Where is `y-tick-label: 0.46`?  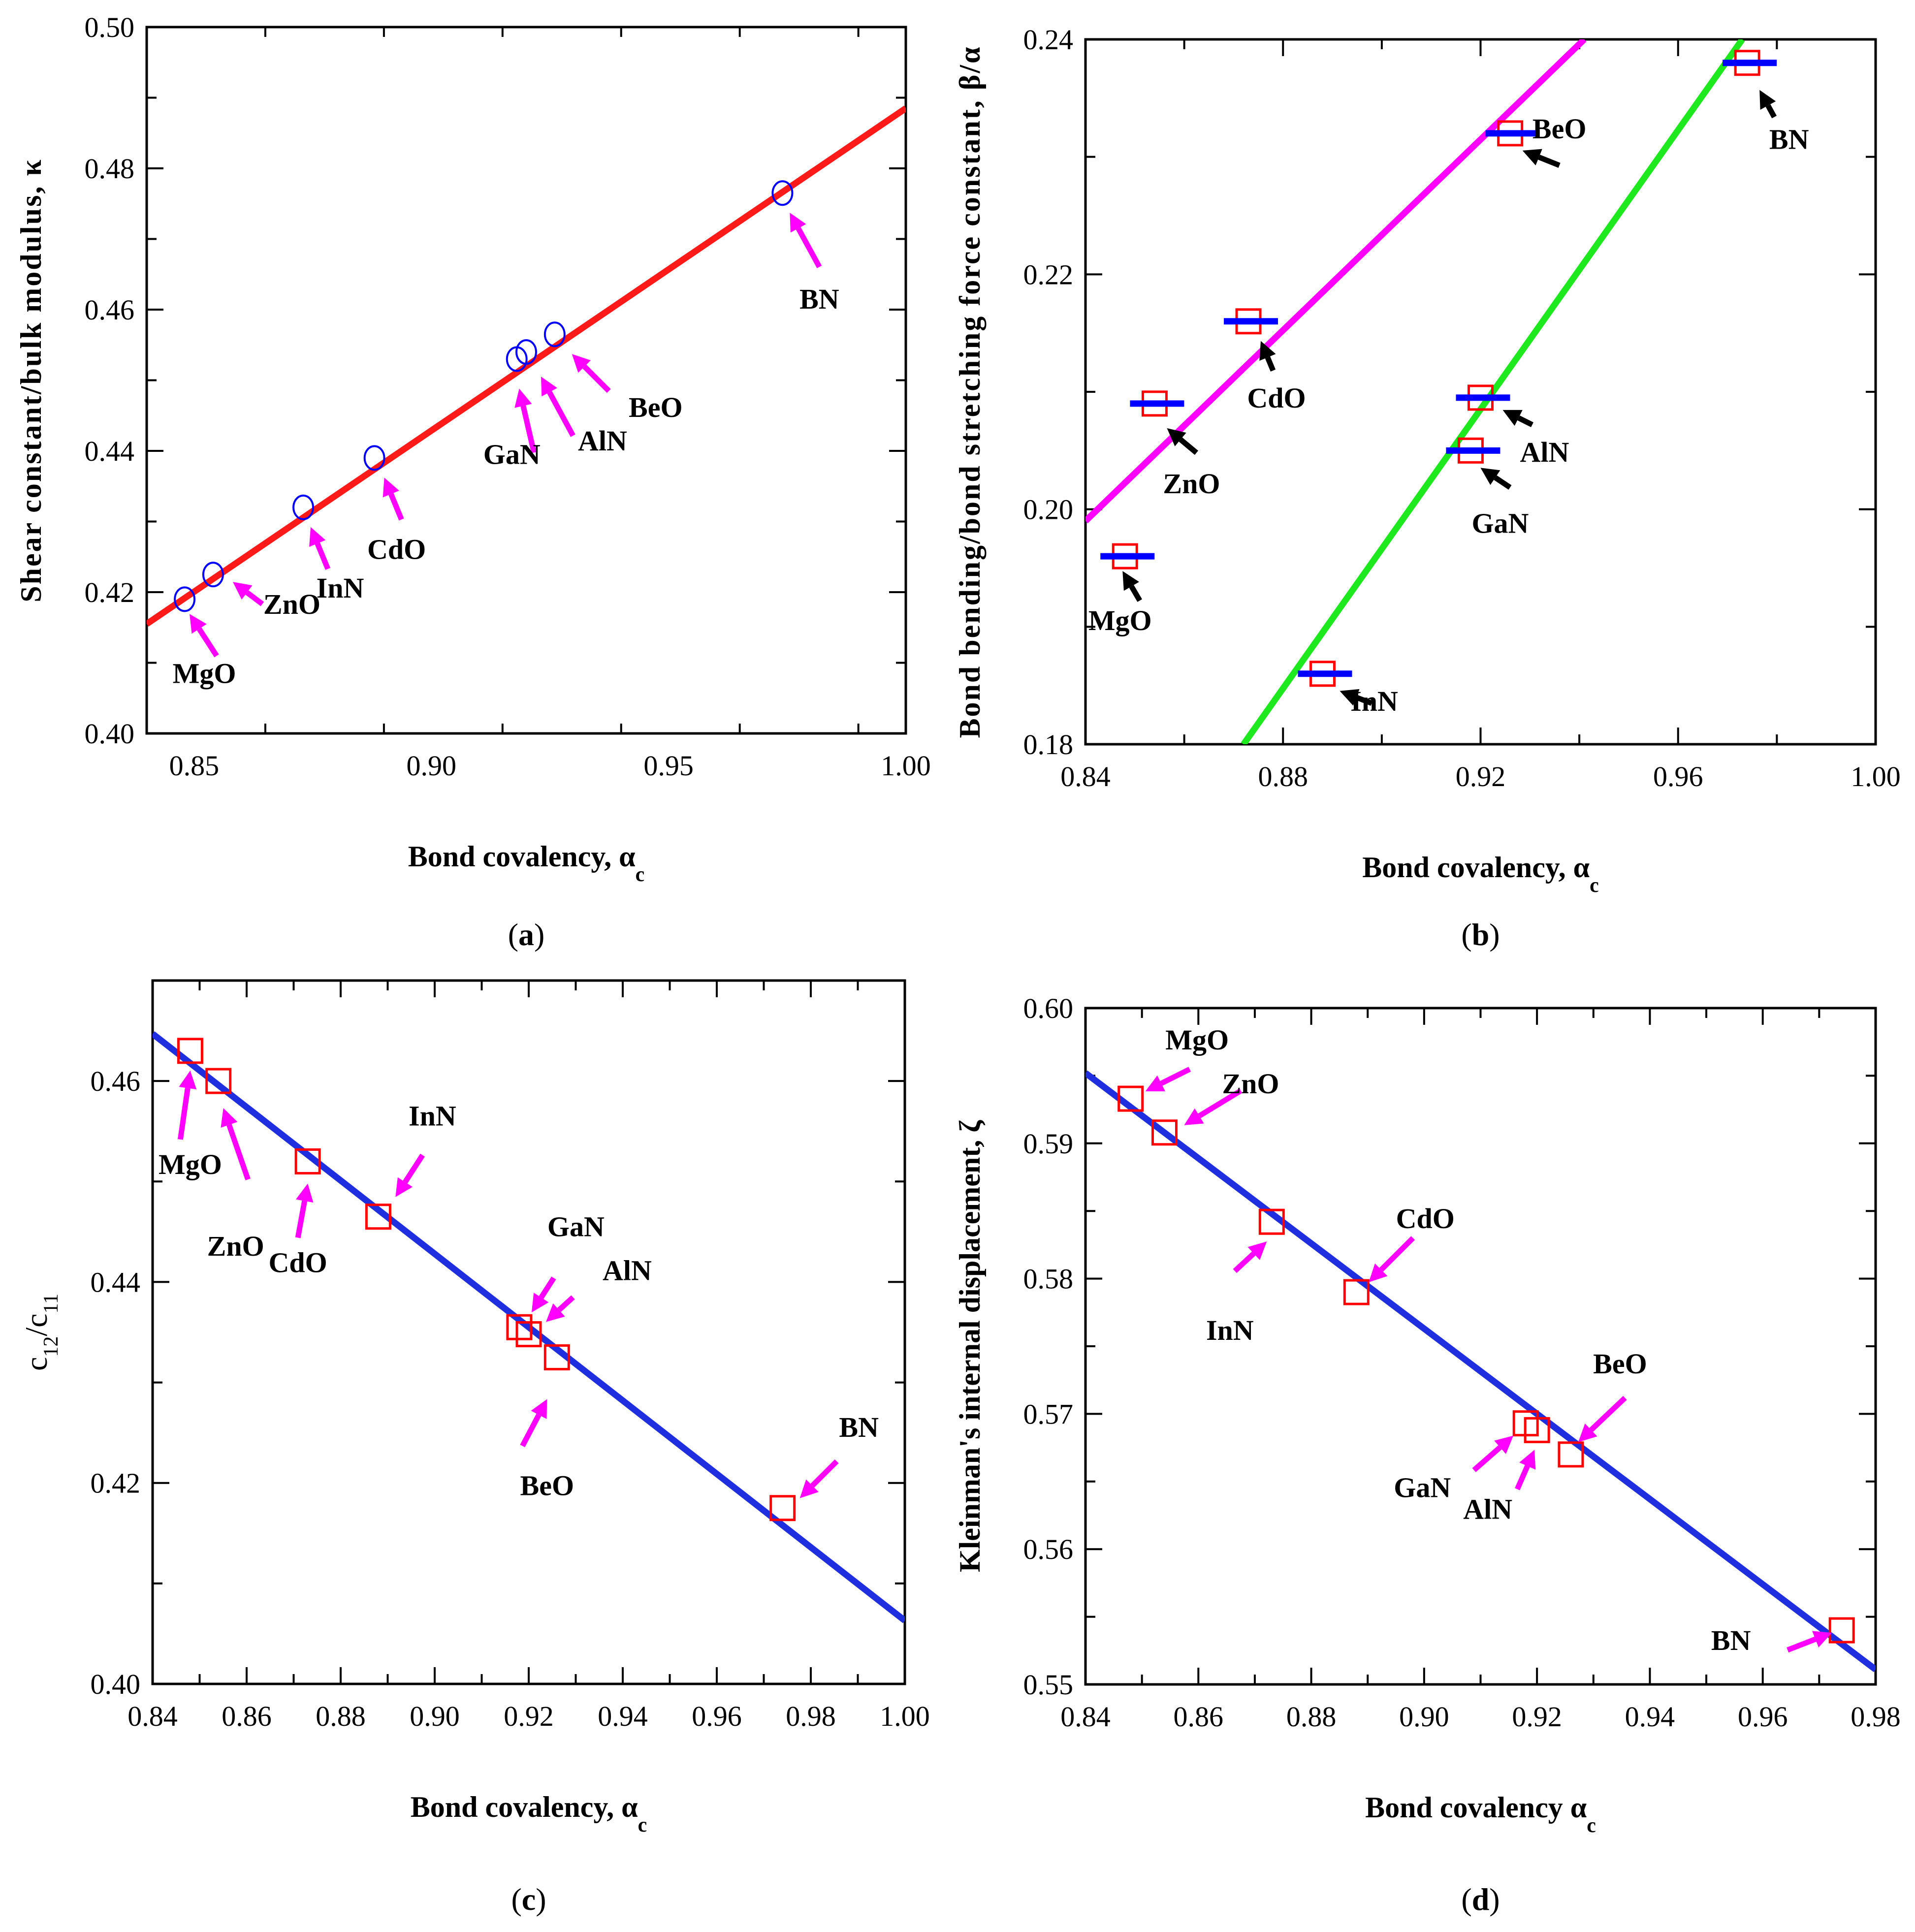
y-tick-label: 0.46 is located at coordinates (110, 310).